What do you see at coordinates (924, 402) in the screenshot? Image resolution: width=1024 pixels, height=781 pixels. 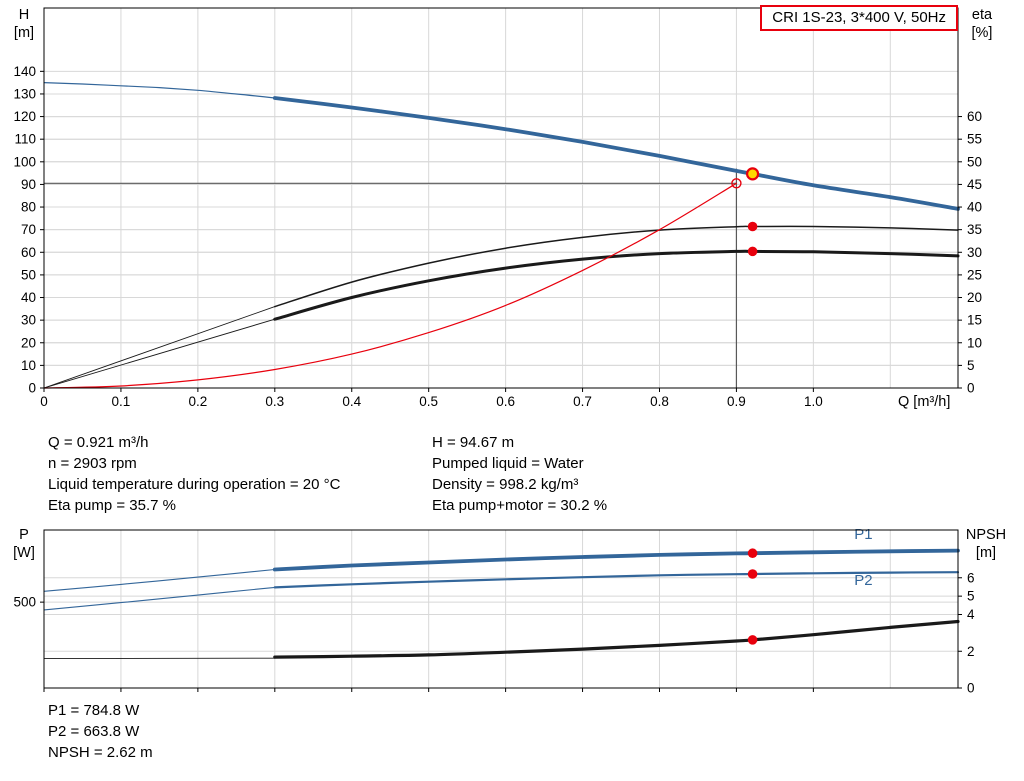 I see `q-axis-label: Q [m³/h]` at bounding box center [924, 402].